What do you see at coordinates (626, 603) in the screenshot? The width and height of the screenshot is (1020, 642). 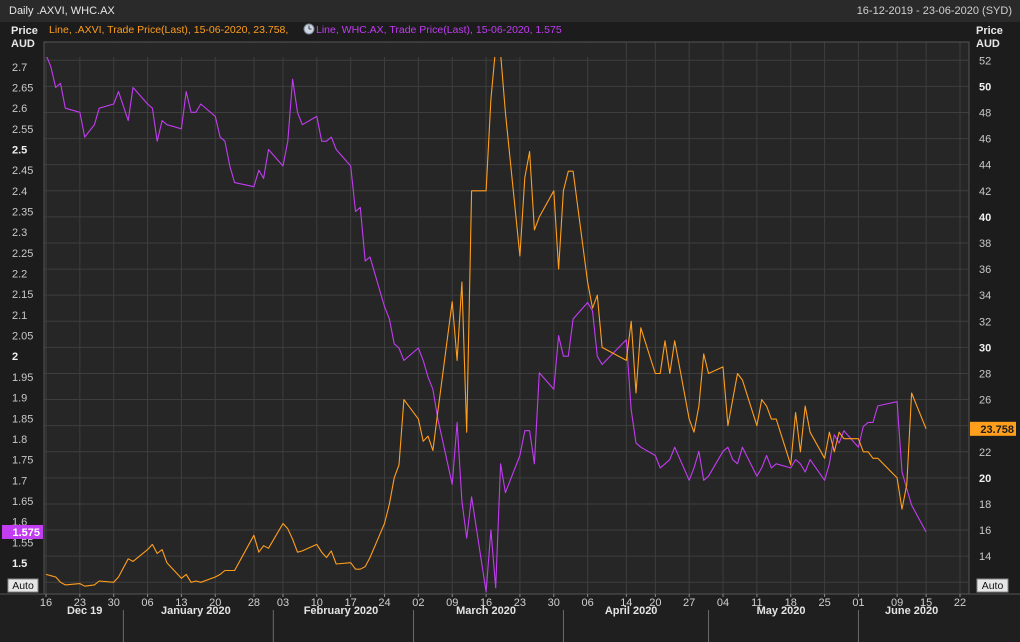 I see `x-axis-day-label: 14` at bounding box center [626, 603].